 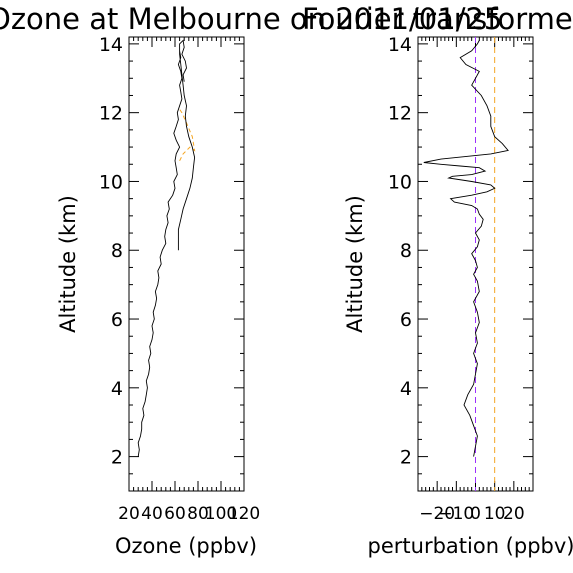 What do you see at coordinates (406, 458) in the screenshot?
I see `p2-ytick-label: 2` at bounding box center [406, 458].